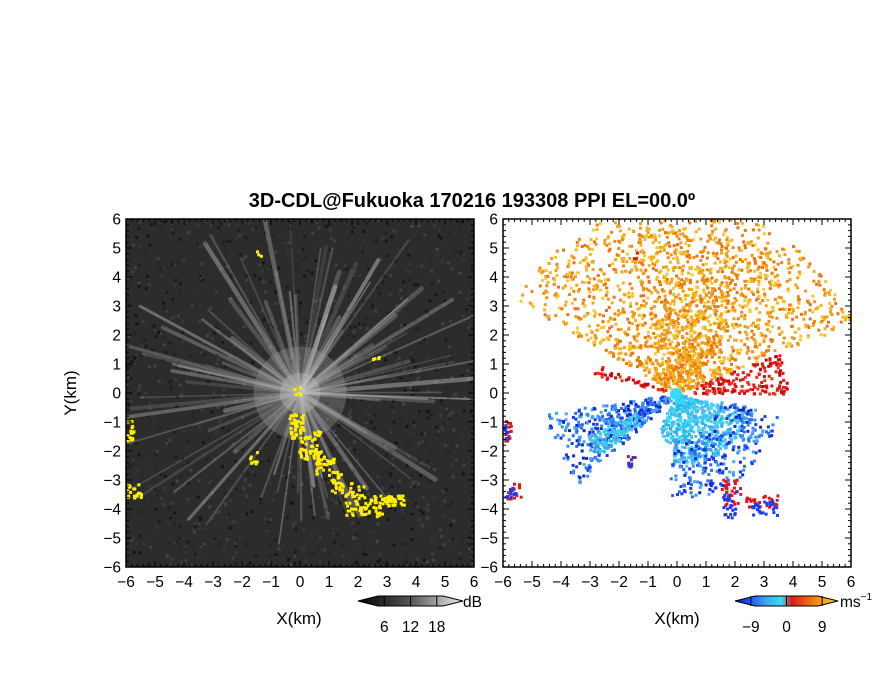  I want to click on y-tick-label: −6, so click(112, 568).